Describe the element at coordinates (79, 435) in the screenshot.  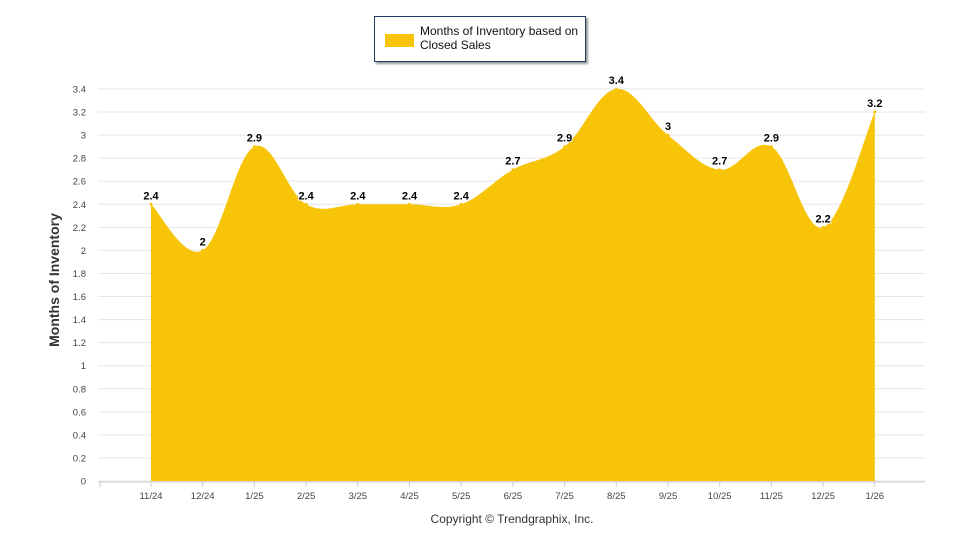
I see `y-tick-label: 0.4` at that location.